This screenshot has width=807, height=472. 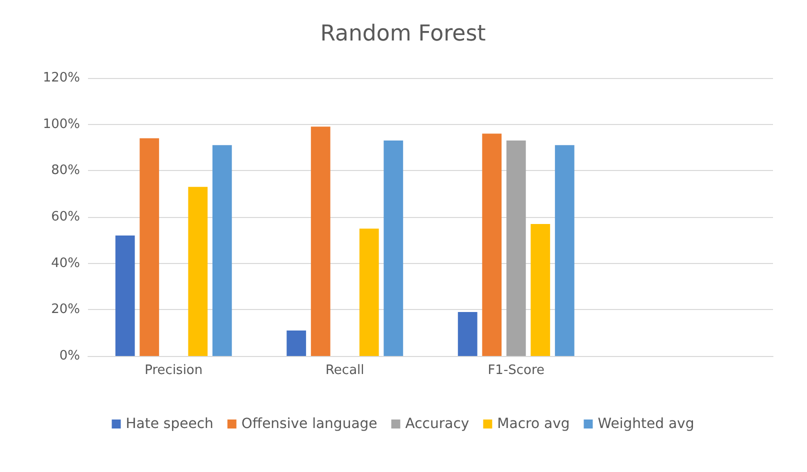 I want to click on y-tick-label: 80%, so click(x=65, y=170).